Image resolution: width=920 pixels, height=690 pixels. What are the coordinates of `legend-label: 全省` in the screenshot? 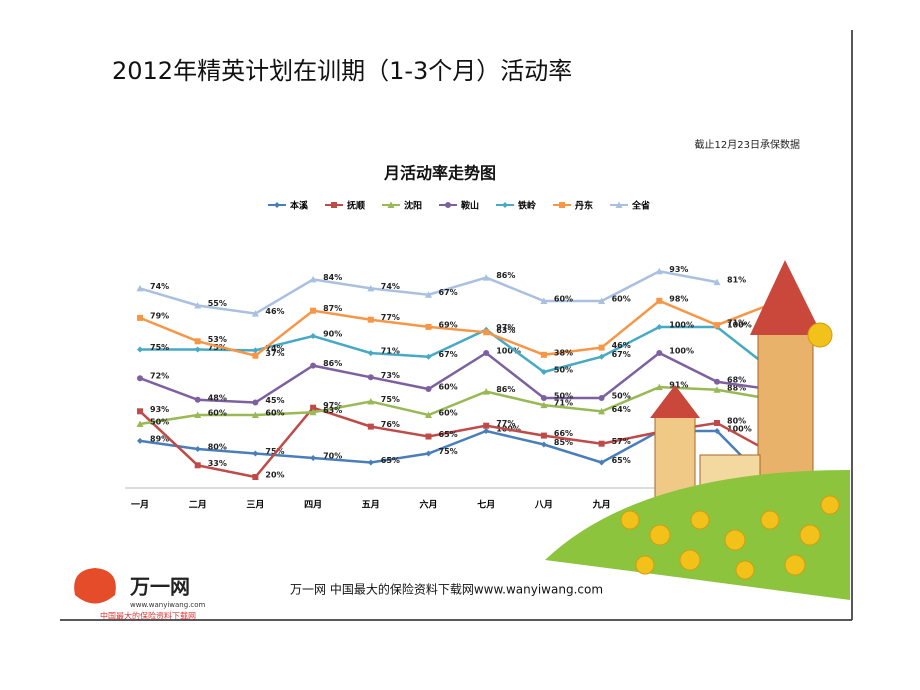 It's located at (640, 206).